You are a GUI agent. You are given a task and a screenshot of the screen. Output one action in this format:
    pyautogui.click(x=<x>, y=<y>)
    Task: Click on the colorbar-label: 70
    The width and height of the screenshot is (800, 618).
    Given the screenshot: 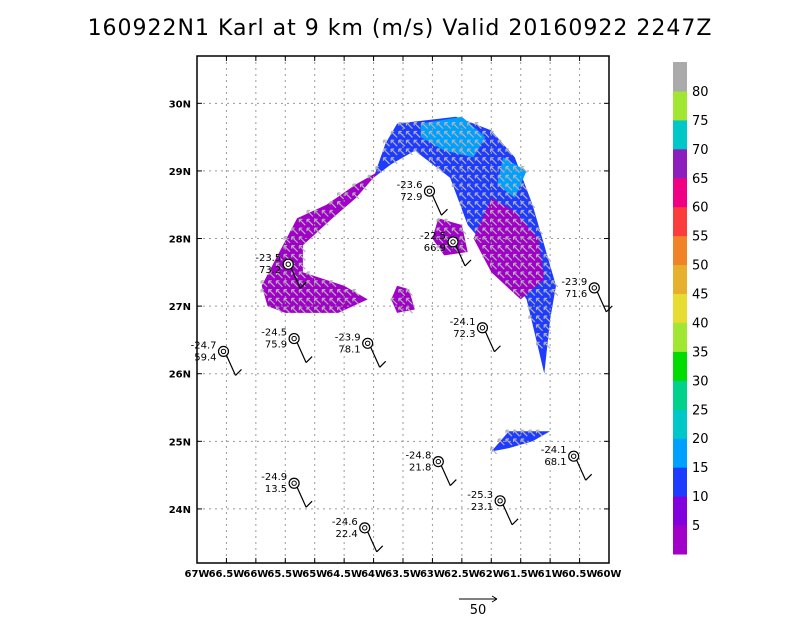 What is the action you would take?
    pyautogui.click(x=700, y=150)
    